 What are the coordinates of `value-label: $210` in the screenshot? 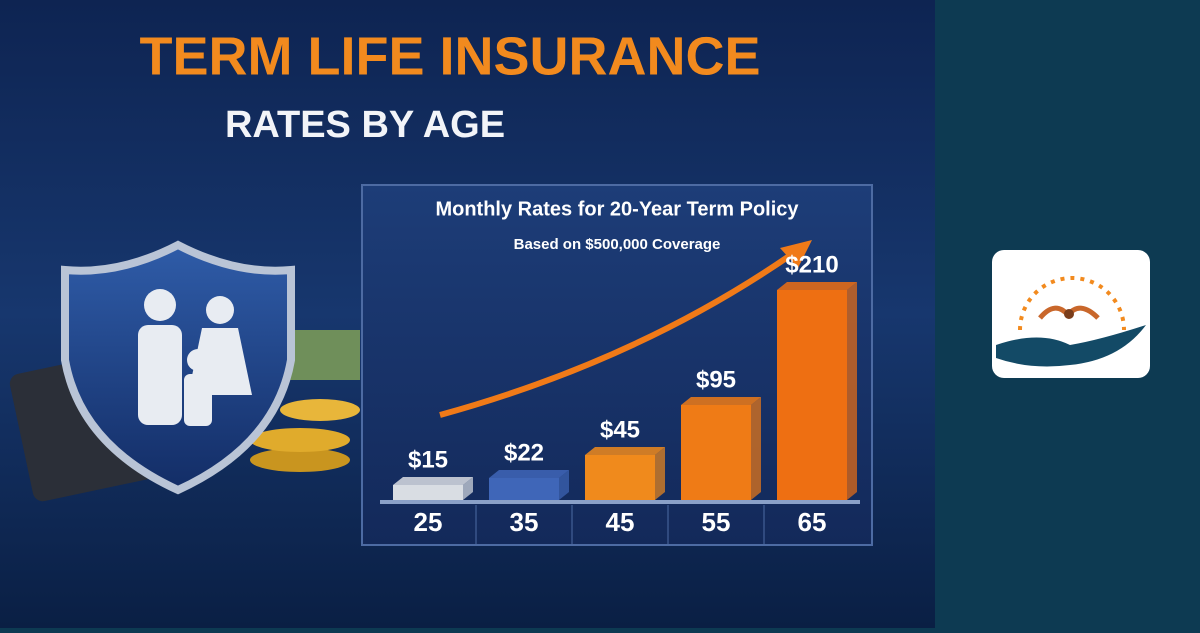 It's located at (811, 264).